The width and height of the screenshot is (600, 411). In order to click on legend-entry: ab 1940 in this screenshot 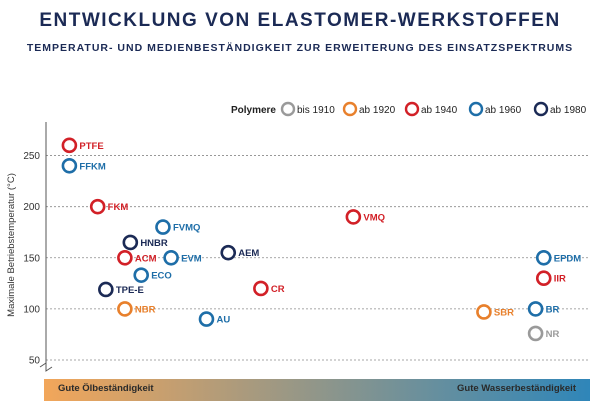, I will do `click(439, 110)`.